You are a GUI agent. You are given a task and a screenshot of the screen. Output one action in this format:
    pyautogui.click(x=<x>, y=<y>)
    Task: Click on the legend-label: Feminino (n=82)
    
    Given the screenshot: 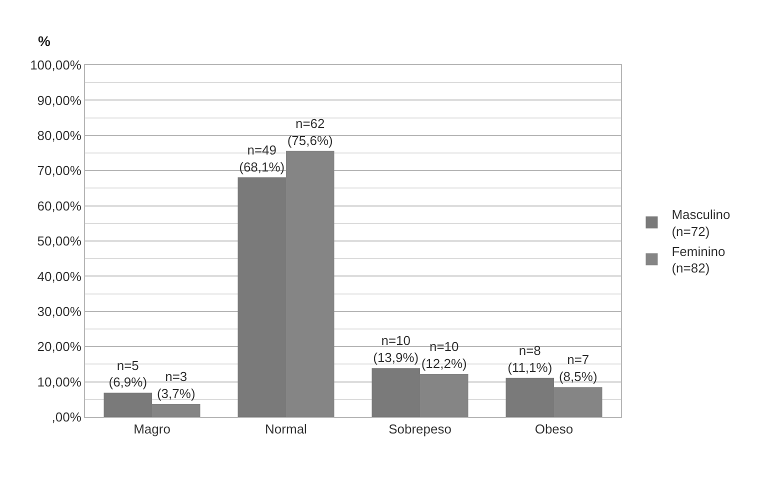 What is the action you would take?
    pyautogui.click(x=699, y=260)
    